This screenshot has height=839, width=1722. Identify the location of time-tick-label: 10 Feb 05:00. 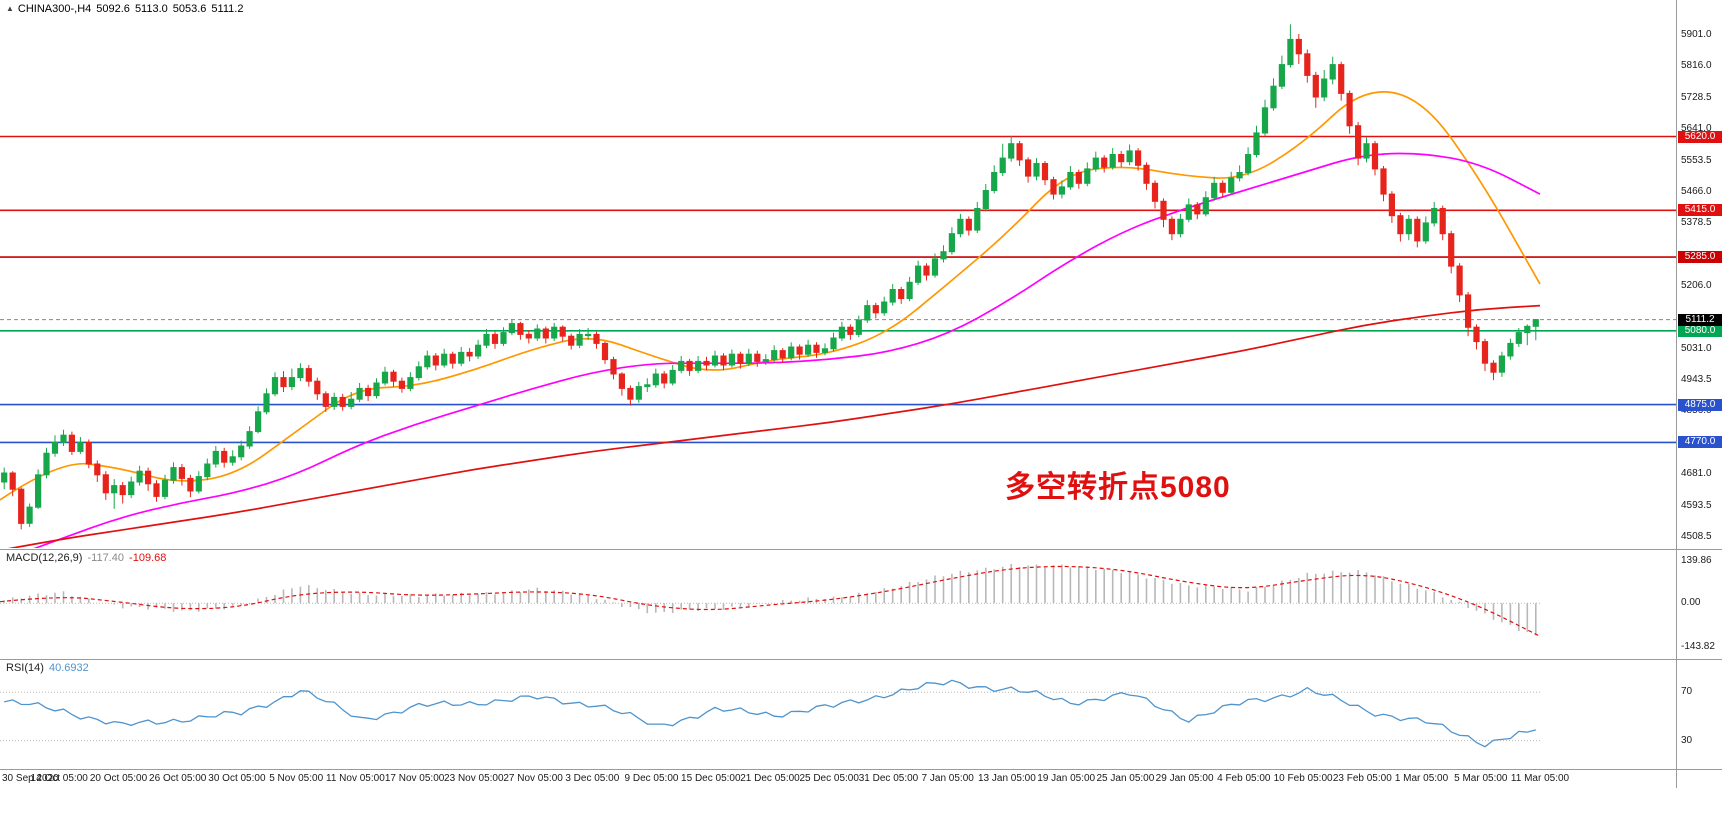
(1303, 778).